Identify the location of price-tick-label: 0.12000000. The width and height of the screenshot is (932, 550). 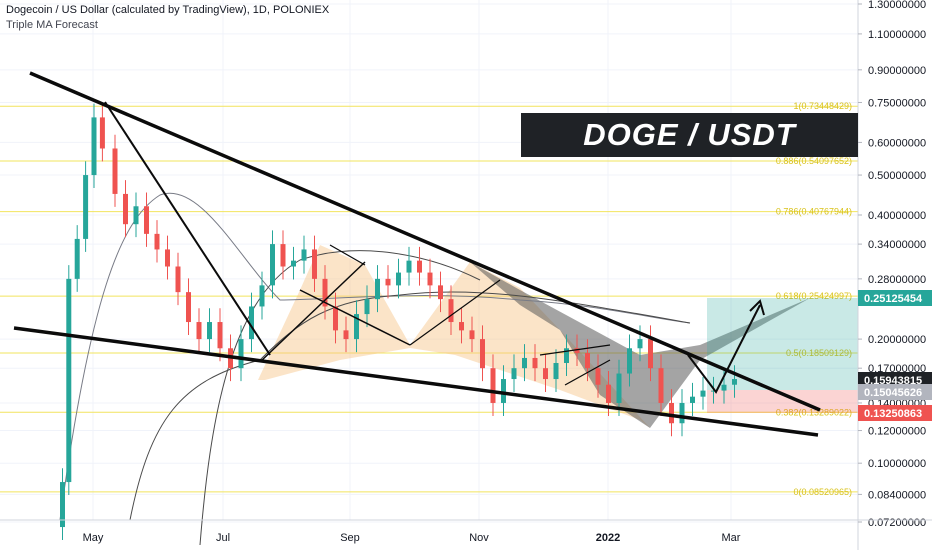
(897, 432).